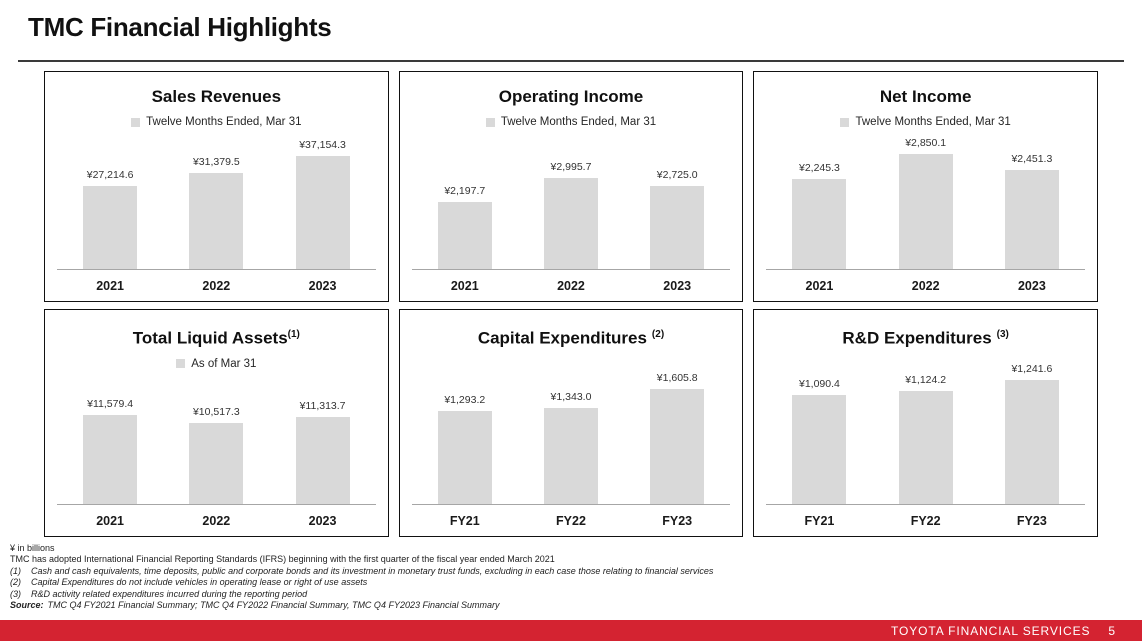 This screenshot has width=1142, height=641. I want to click on bar-value-label: ¥11,579.4, so click(110, 404).